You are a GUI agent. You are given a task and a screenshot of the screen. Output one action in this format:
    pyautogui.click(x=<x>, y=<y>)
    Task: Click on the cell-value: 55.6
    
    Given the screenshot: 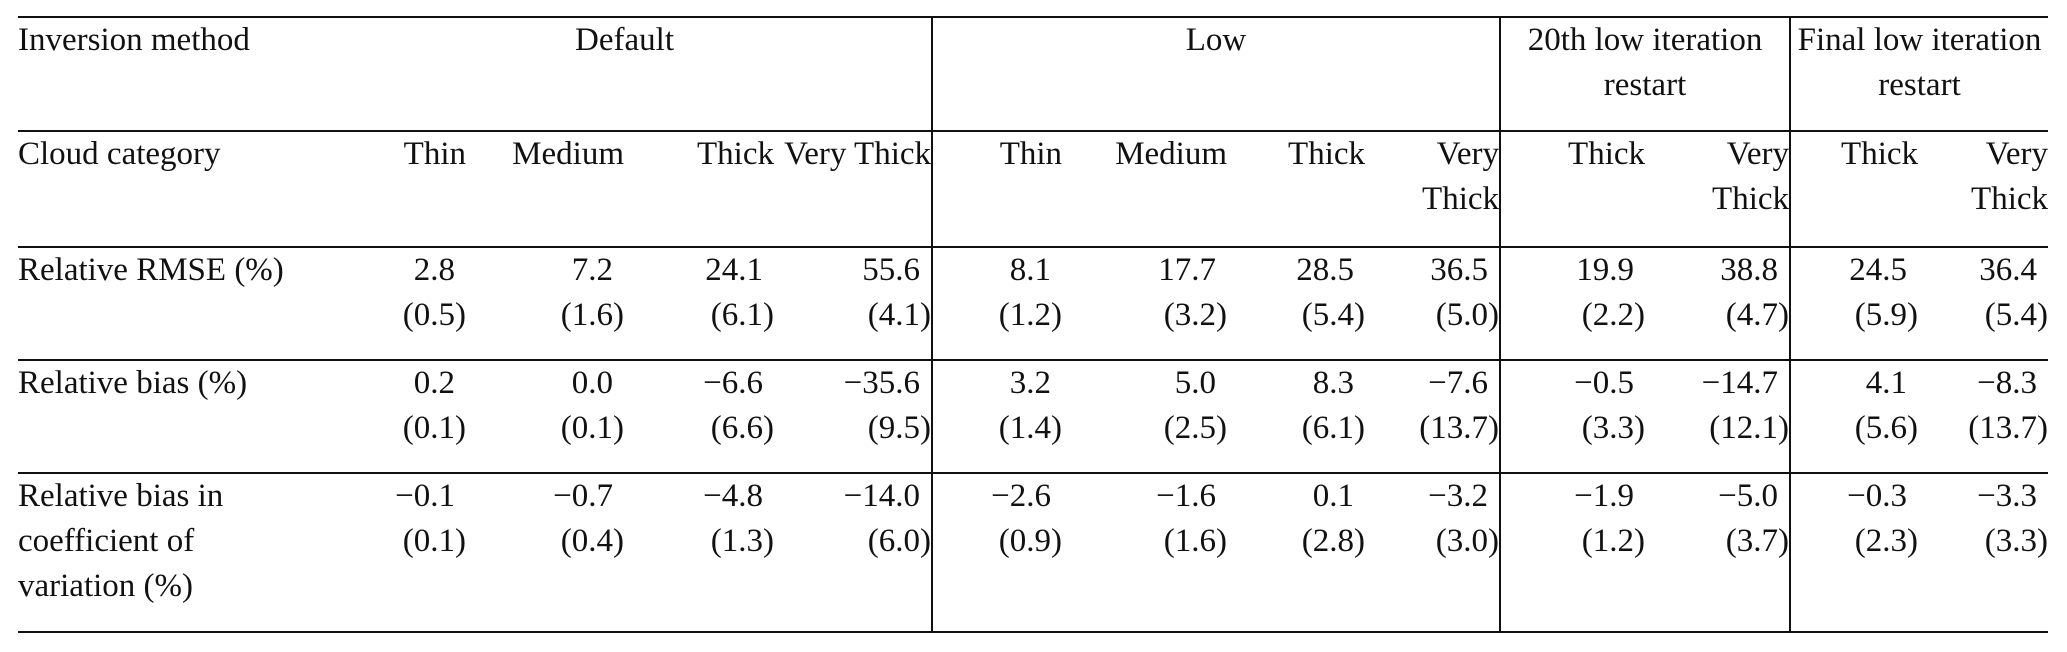 What is the action you would take?
    pyautogui.click(x=891, y=270)
    